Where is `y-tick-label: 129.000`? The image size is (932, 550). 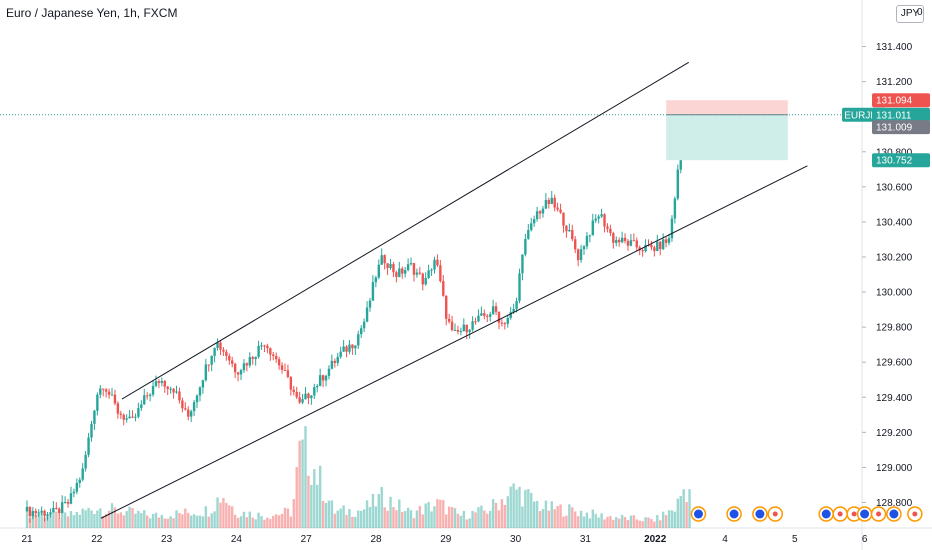
y-tick-label: 129.000 is located at coordinates (894, 468).